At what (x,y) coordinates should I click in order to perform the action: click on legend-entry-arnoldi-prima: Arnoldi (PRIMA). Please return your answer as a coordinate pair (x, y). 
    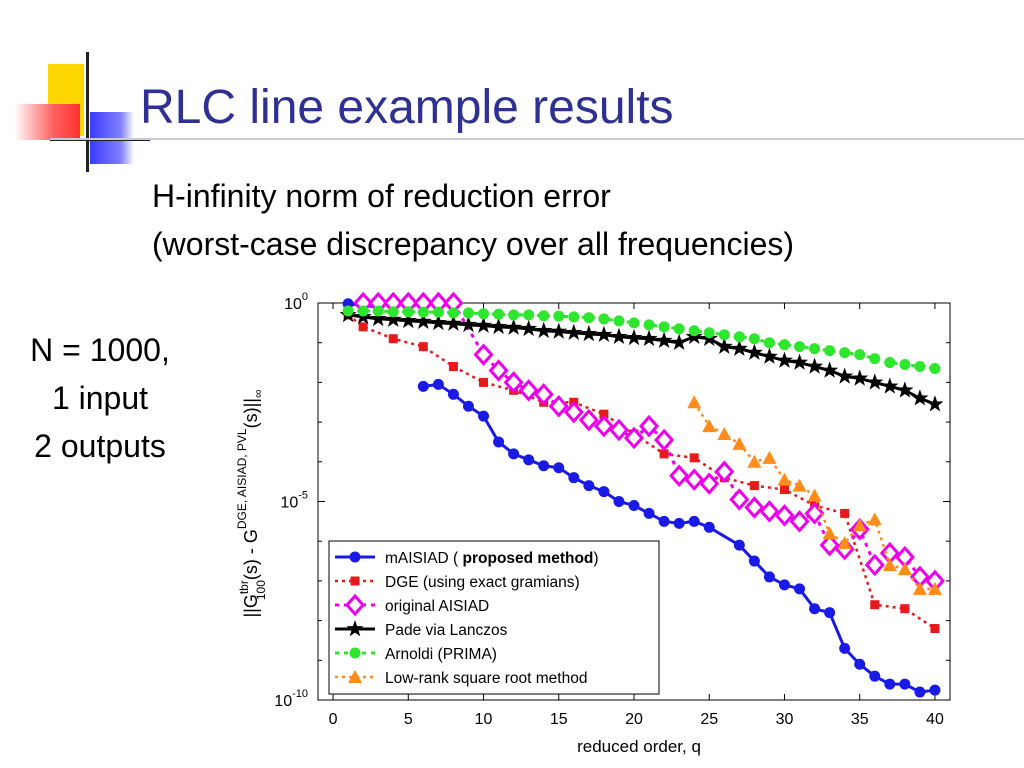
    Looking at the image, I should click on (416, 654).